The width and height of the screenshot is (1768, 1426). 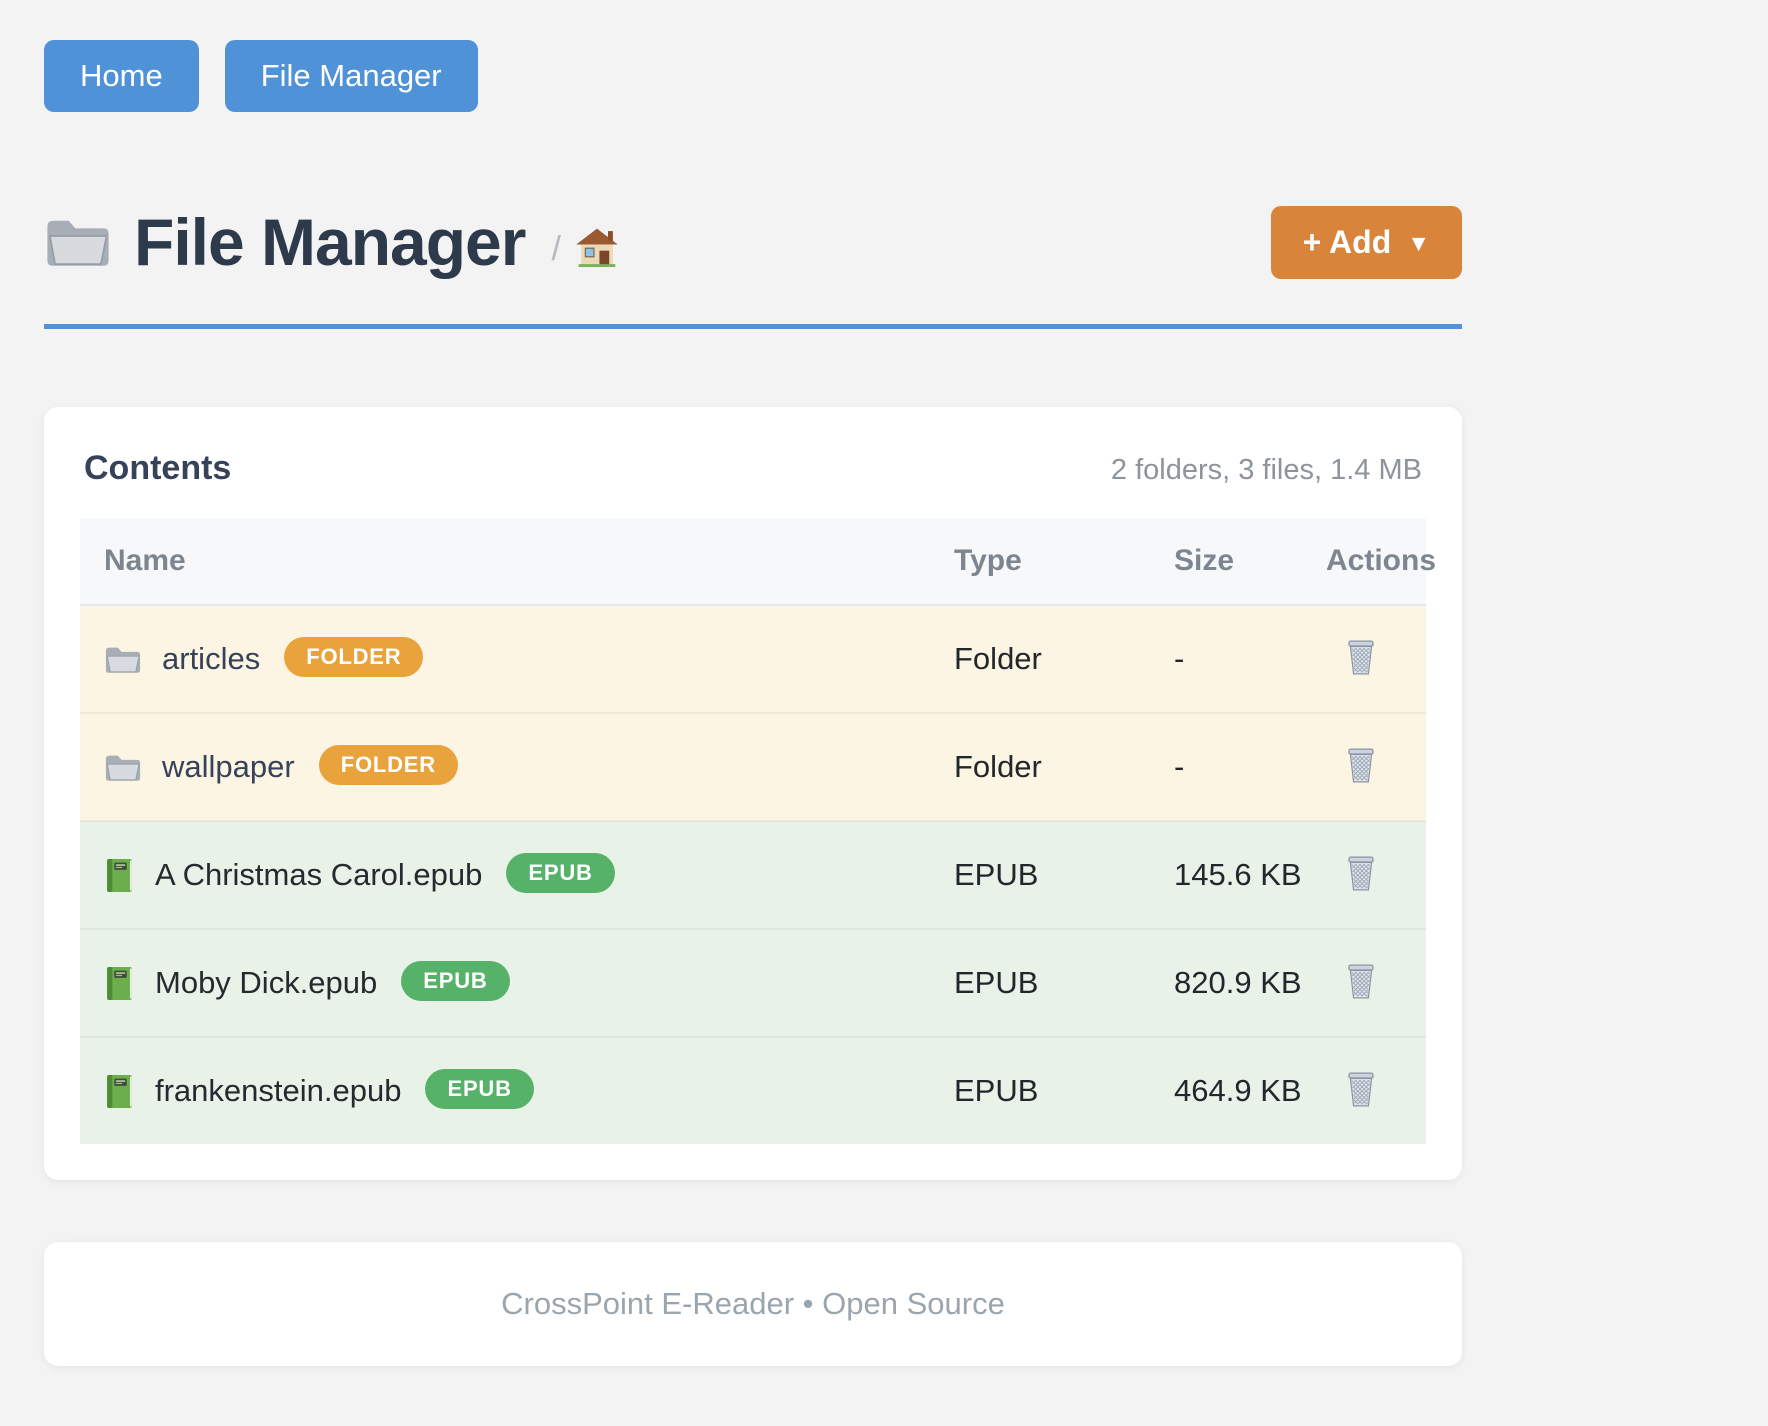 I want to click on name-cell: wallpaper FOLDER, so click(x=511, y=766).